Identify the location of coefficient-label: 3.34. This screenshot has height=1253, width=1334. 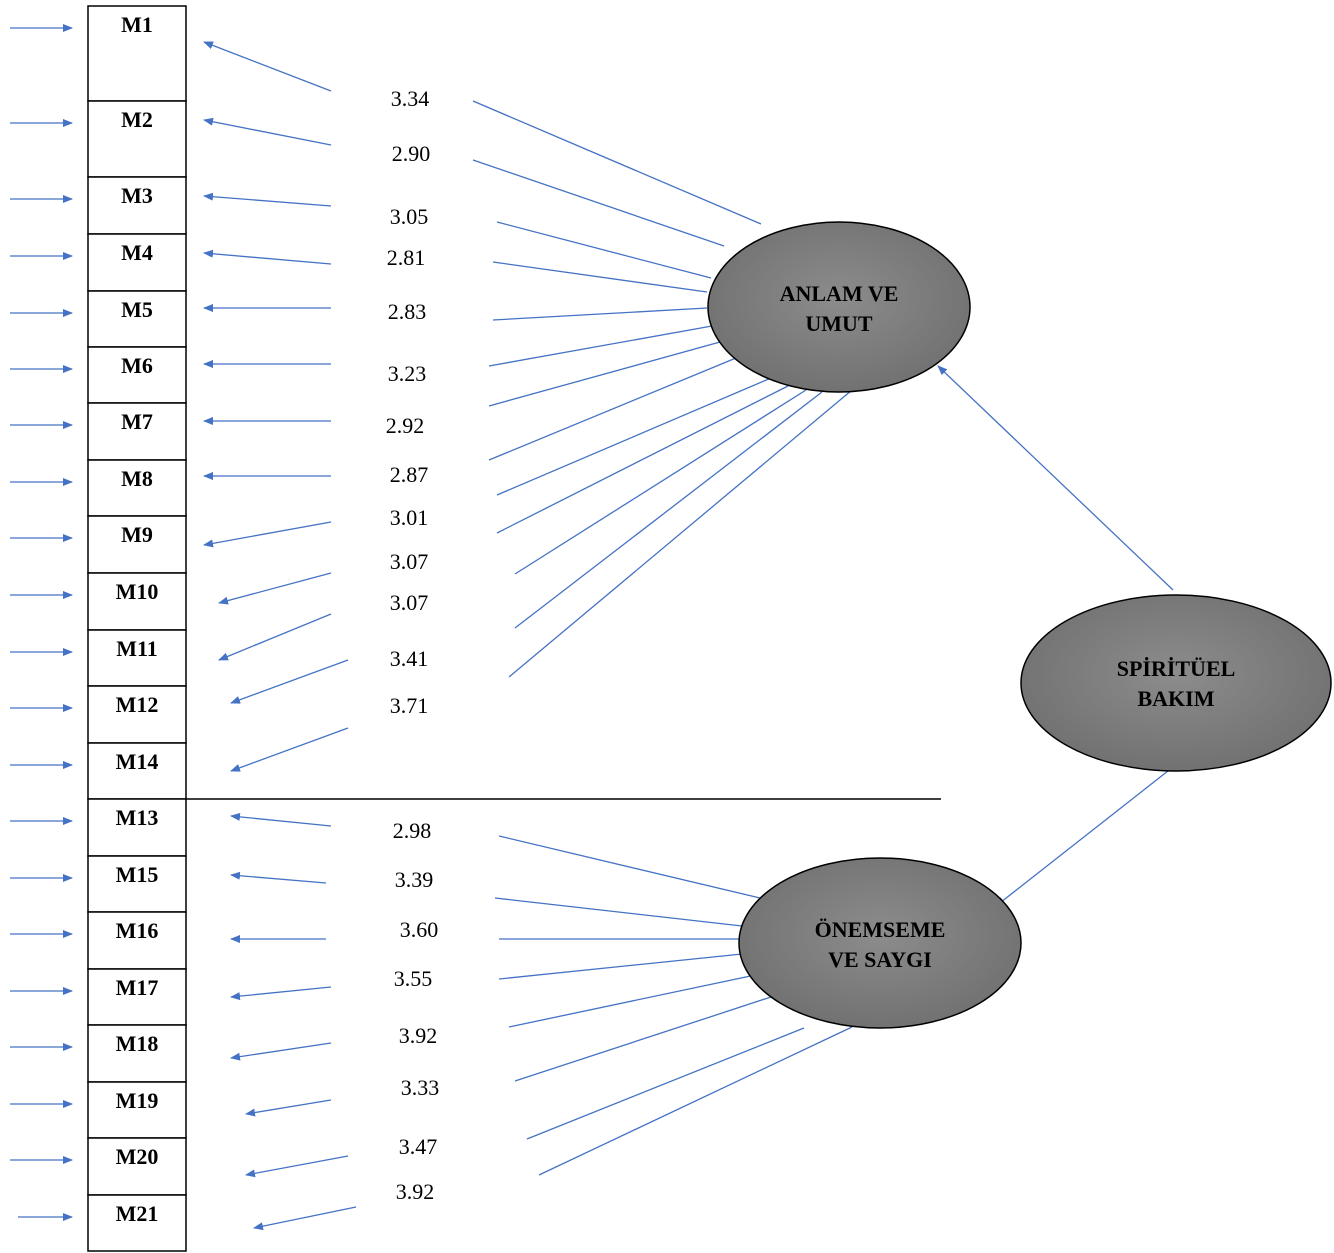
(410, 98).